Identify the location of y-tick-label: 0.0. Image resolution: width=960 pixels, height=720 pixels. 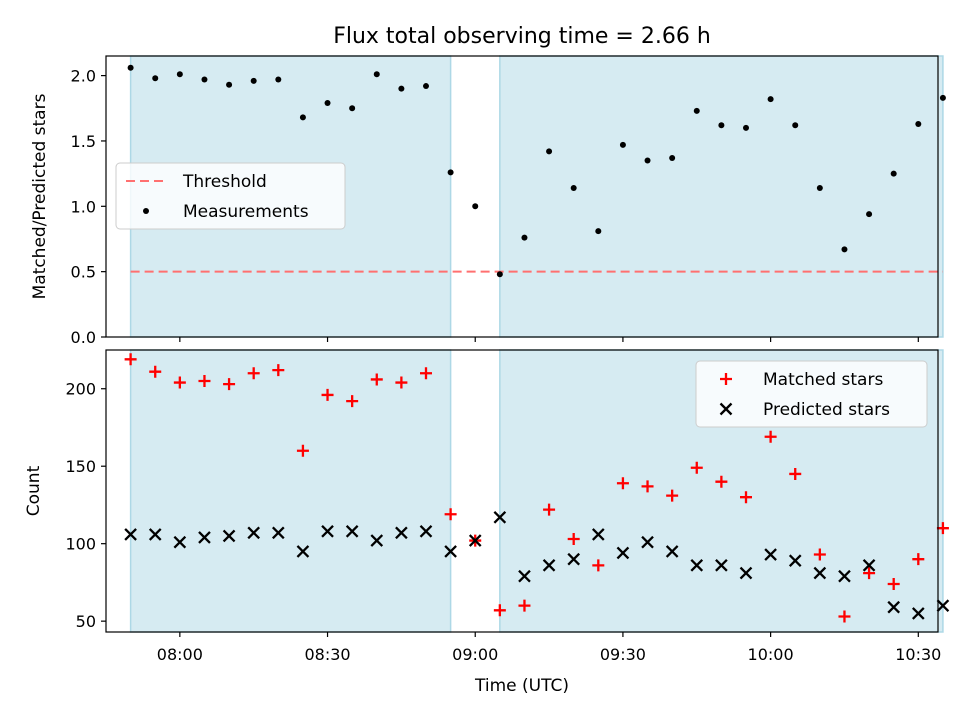
(83, 337).